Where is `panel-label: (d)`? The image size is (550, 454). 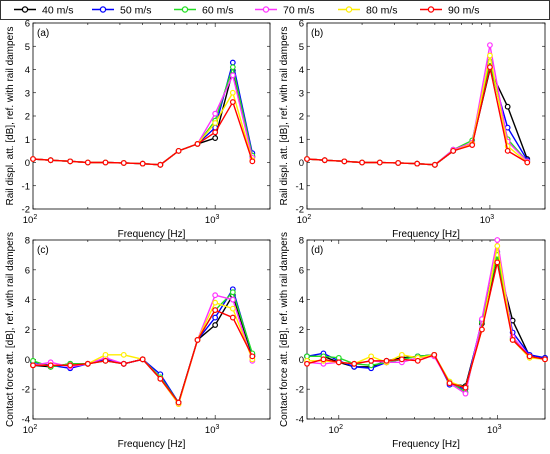 panel-label: (d) is located at coordinates (317, 250).